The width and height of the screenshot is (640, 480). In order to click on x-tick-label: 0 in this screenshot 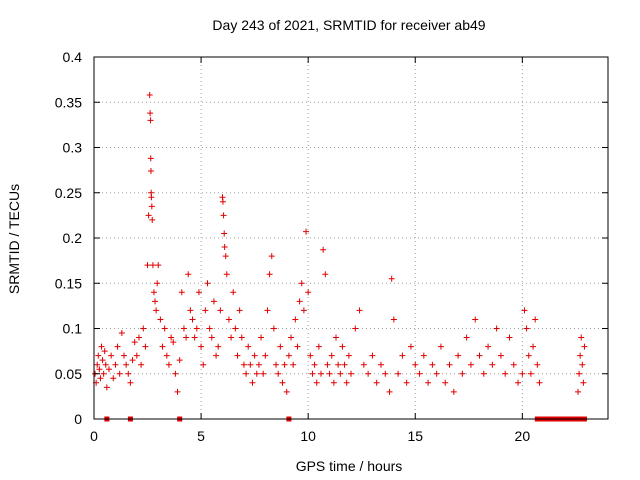, I will do `click(94, 436)`.